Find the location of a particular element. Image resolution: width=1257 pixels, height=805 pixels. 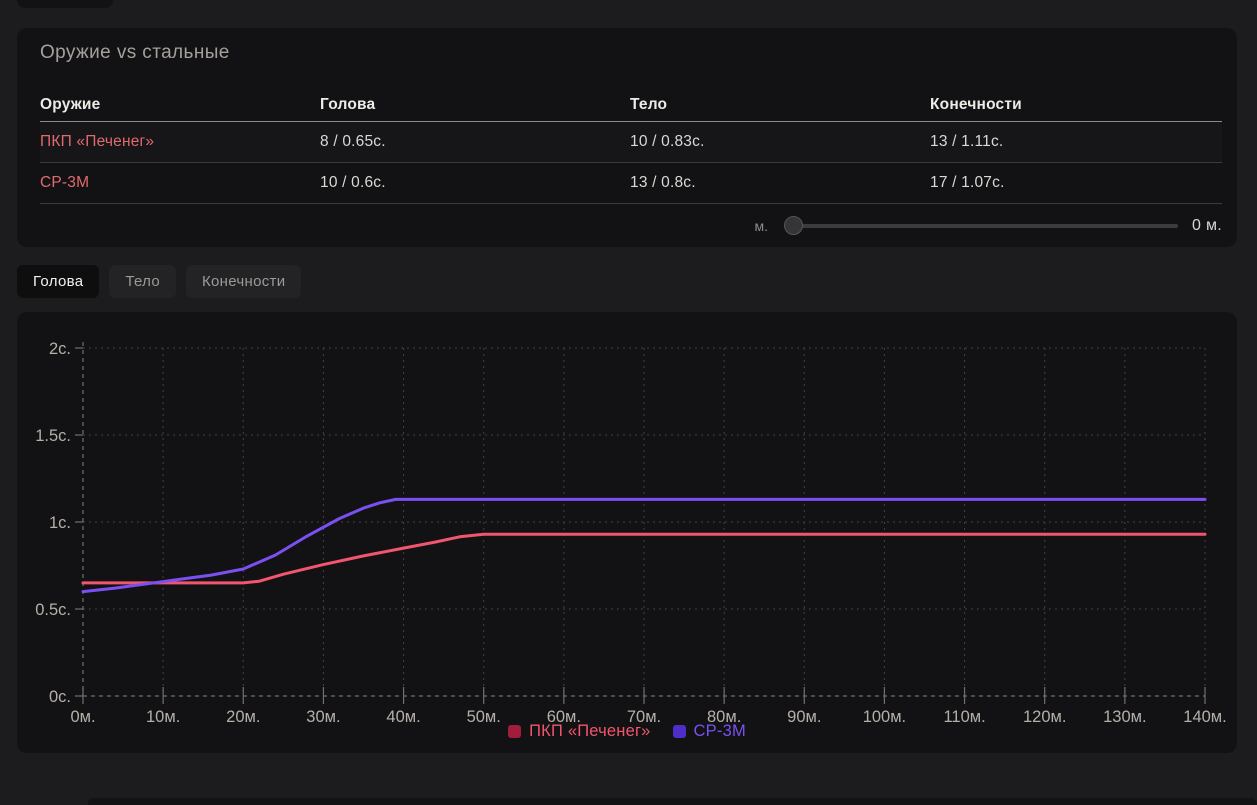

legend-label: СР-3М is located at coordinates (719, 731).